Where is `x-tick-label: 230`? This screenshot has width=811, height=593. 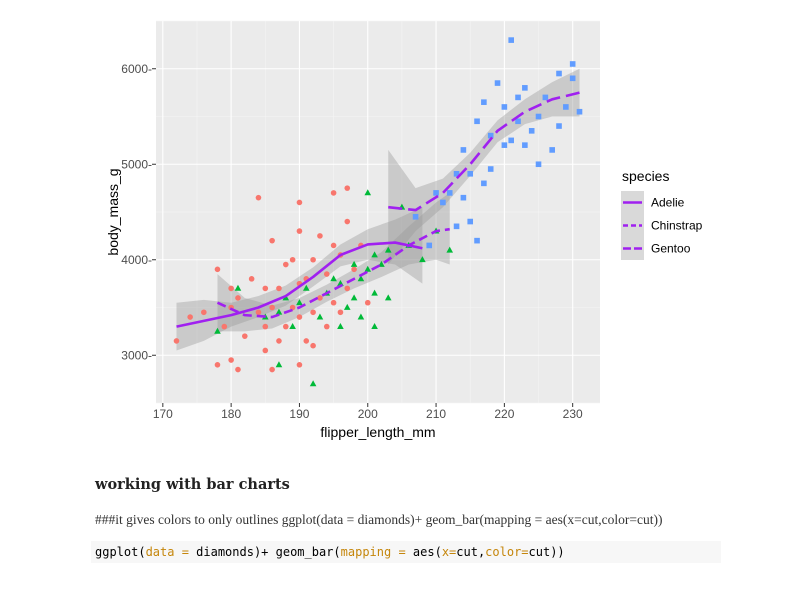 x-tick-label: 230 is located at coordinates (573, 414).